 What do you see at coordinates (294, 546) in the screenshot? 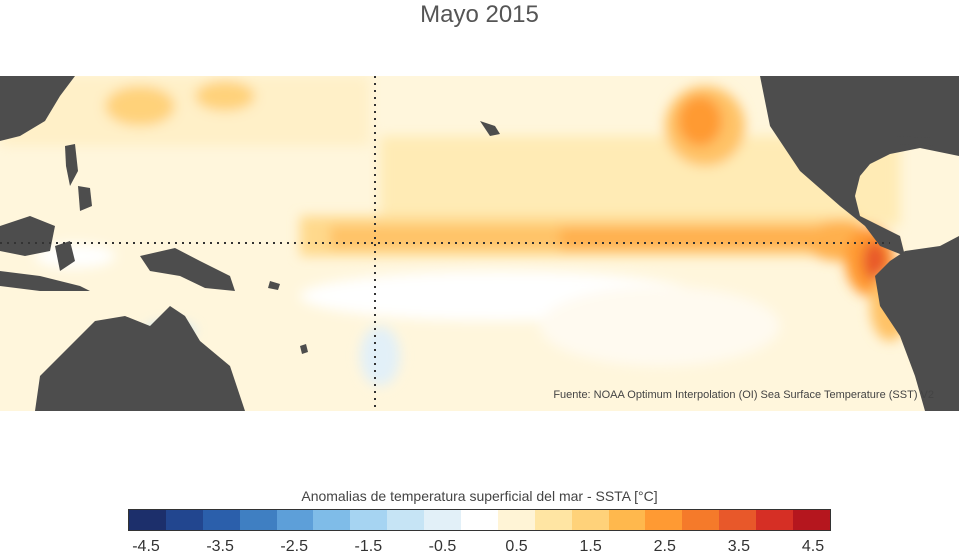
I see `colorbar-tick-label: -2.5` at bounding box center [294, 546].